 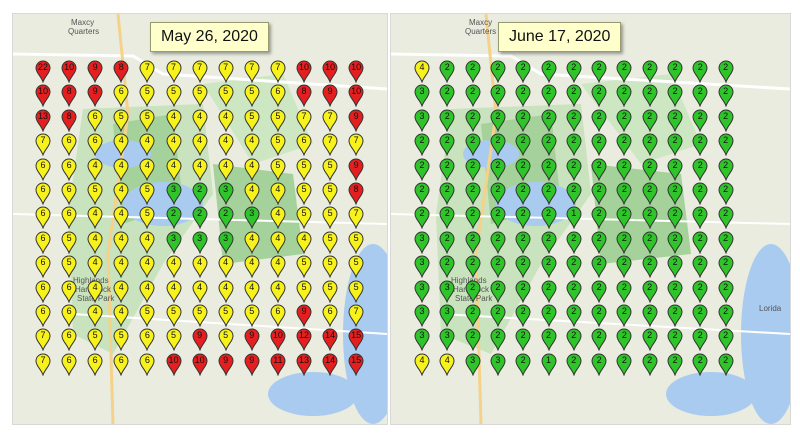 What do you see at coordinates (330, 364) in the screenshot?
I see `map-marker: 14` at bounding box center [330, 364].